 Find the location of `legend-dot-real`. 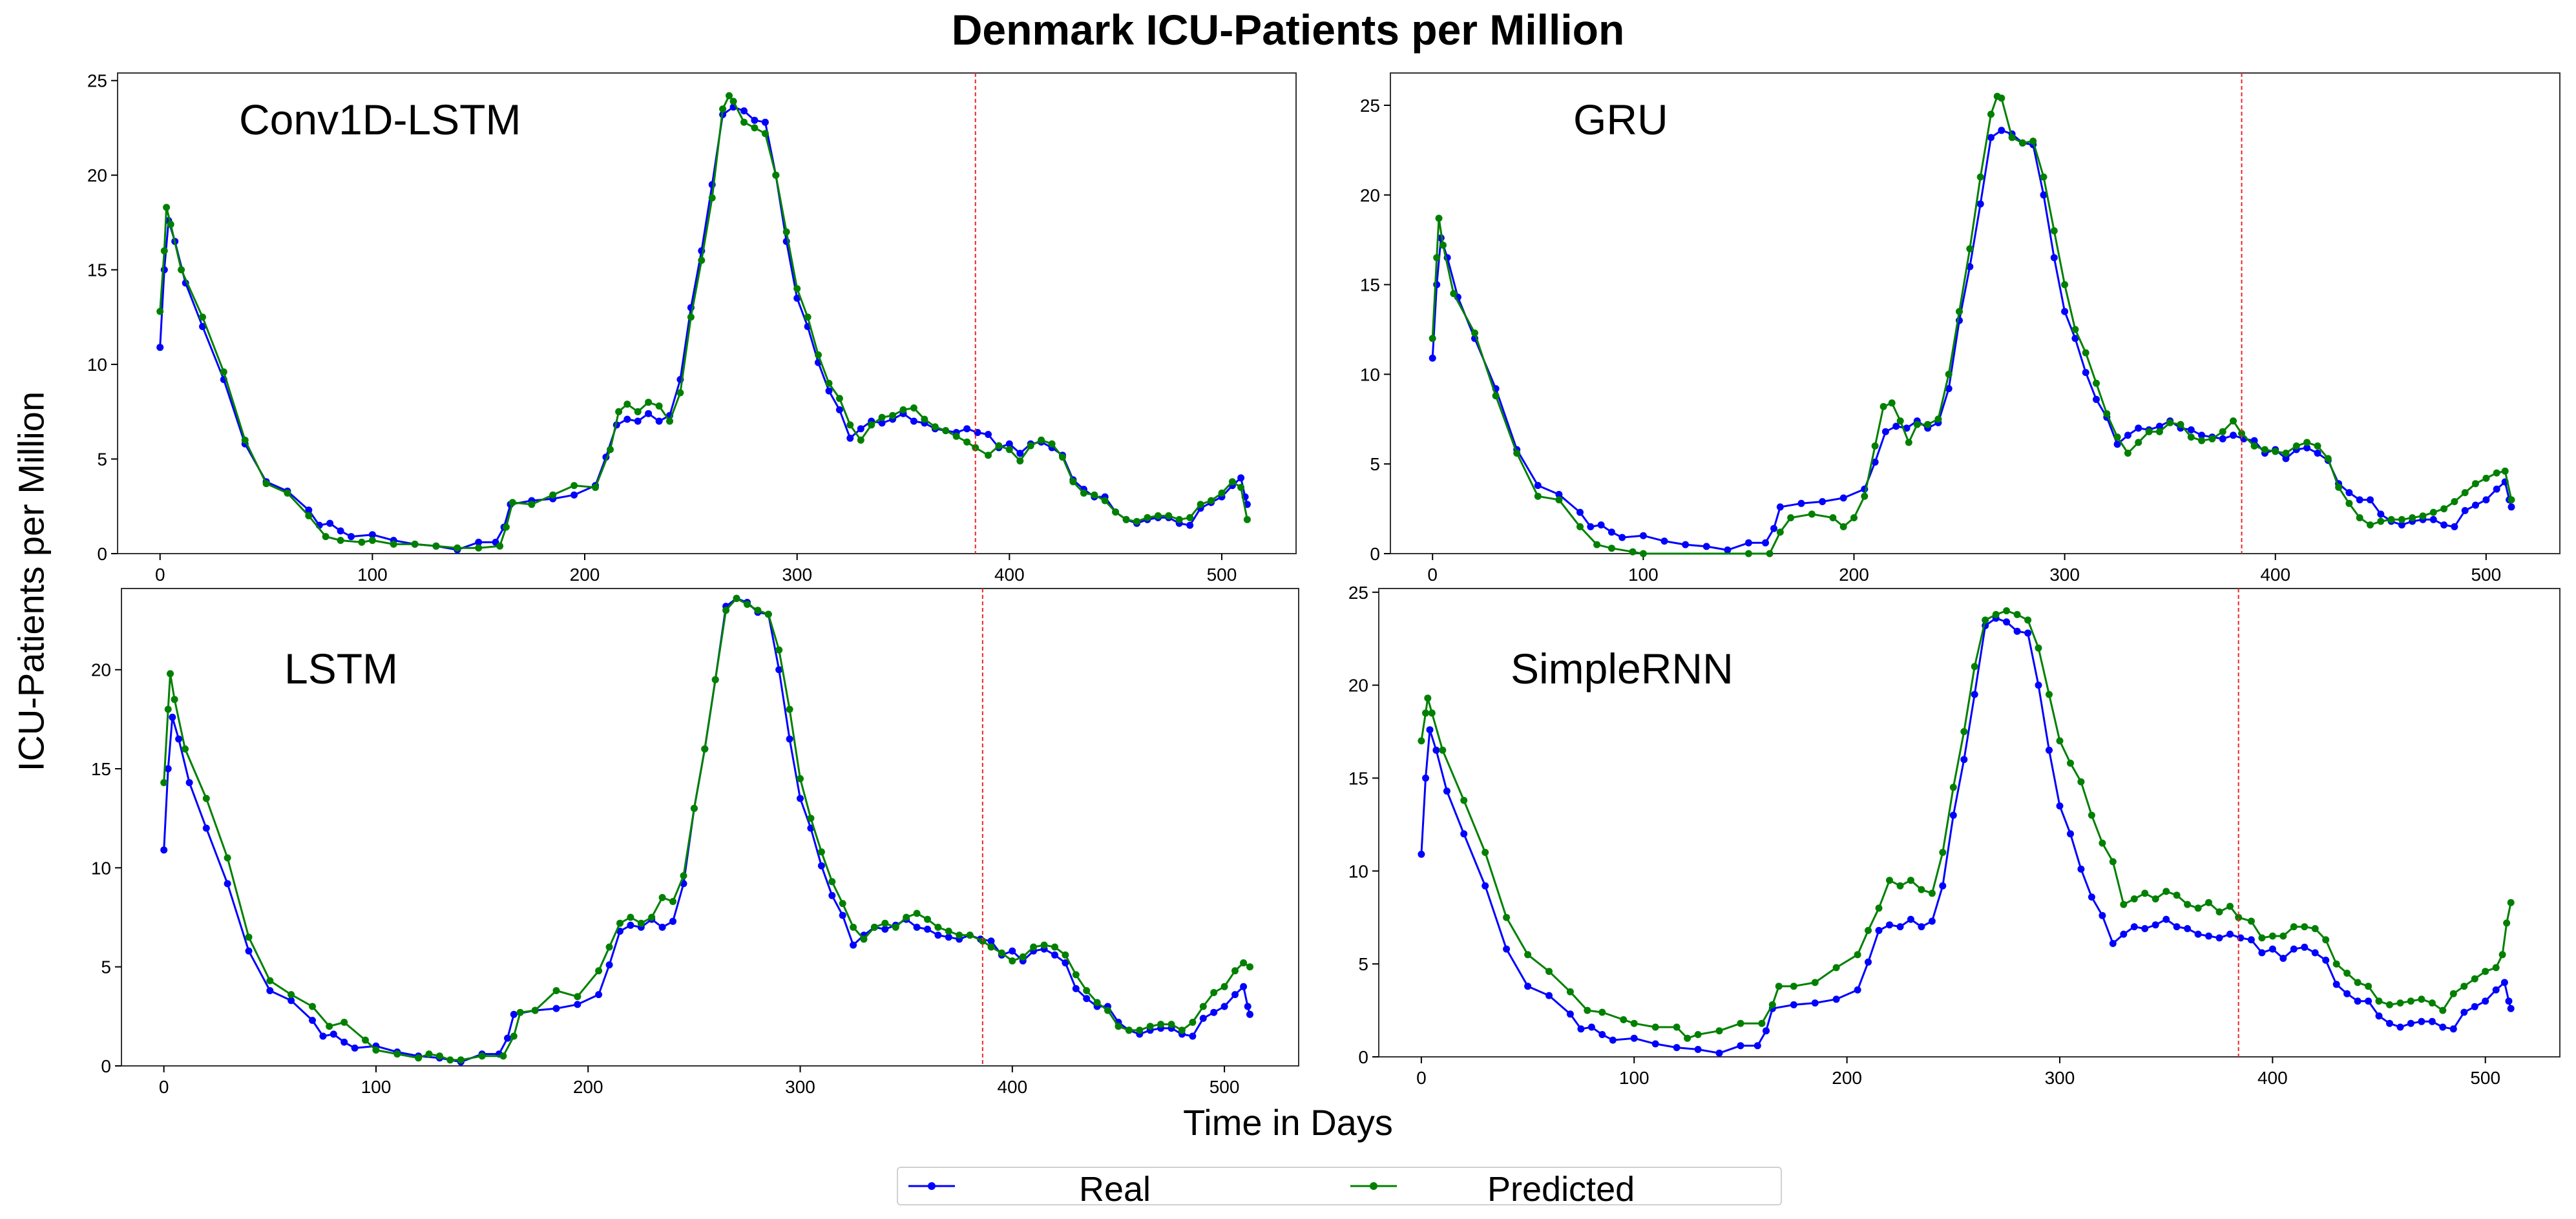

legend-dot-real is located at coordinates (932, 1186).